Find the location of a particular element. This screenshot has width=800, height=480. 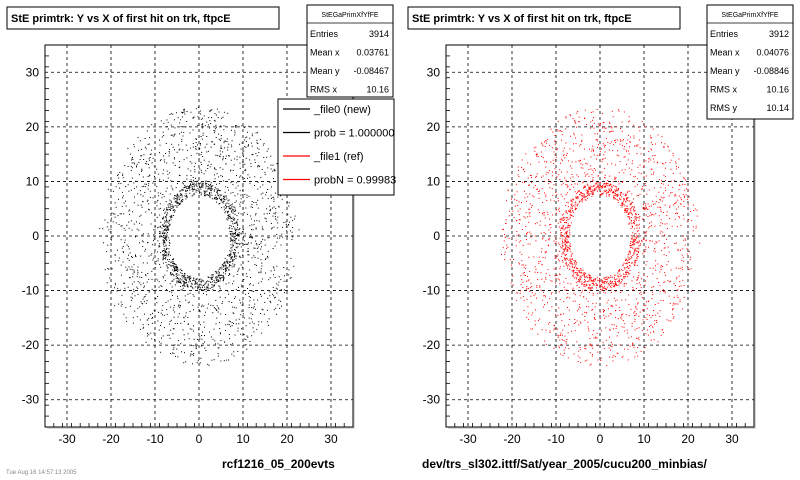

y-tick-label: -30 is located at coordinates (432, 400).